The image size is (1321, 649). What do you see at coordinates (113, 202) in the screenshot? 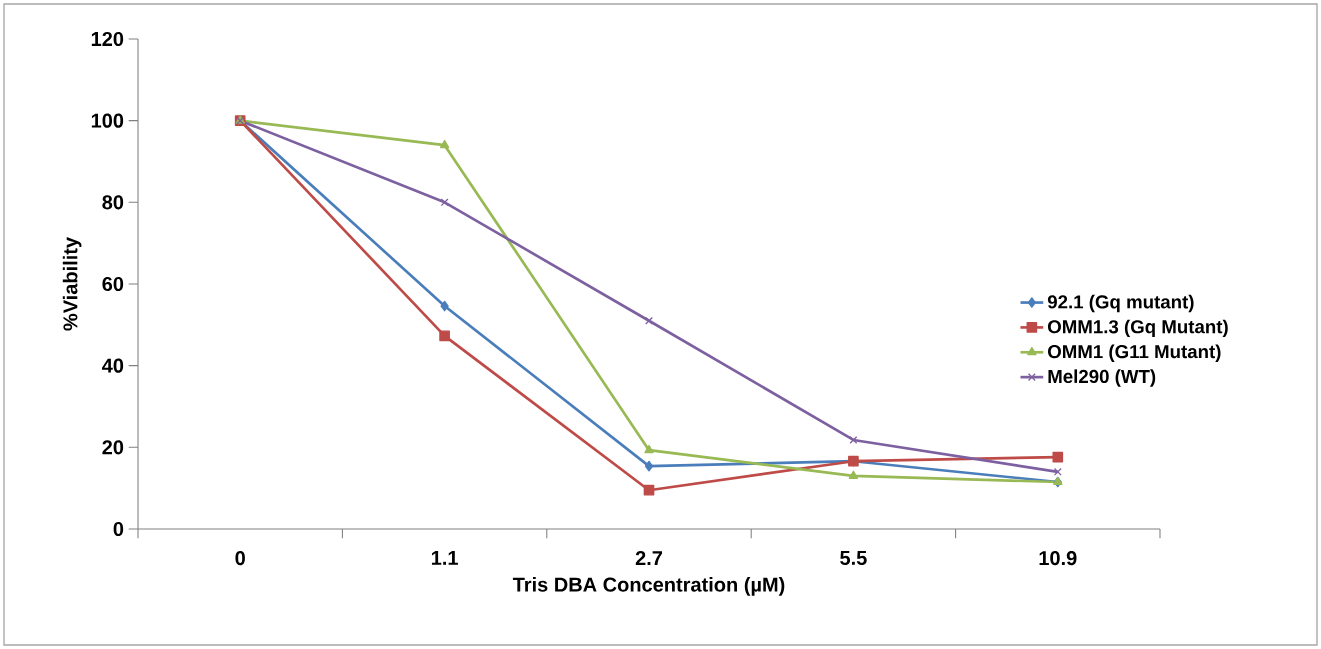
I see `y-tick-label: 80` at bounding box center [113, 202].